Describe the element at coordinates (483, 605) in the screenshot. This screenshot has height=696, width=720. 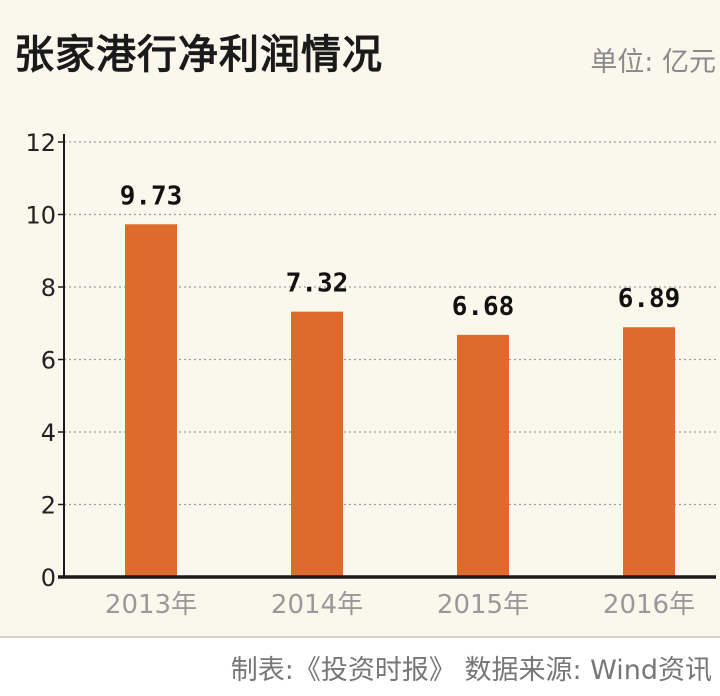
I see `x-tick-label: 2015年` at that location.